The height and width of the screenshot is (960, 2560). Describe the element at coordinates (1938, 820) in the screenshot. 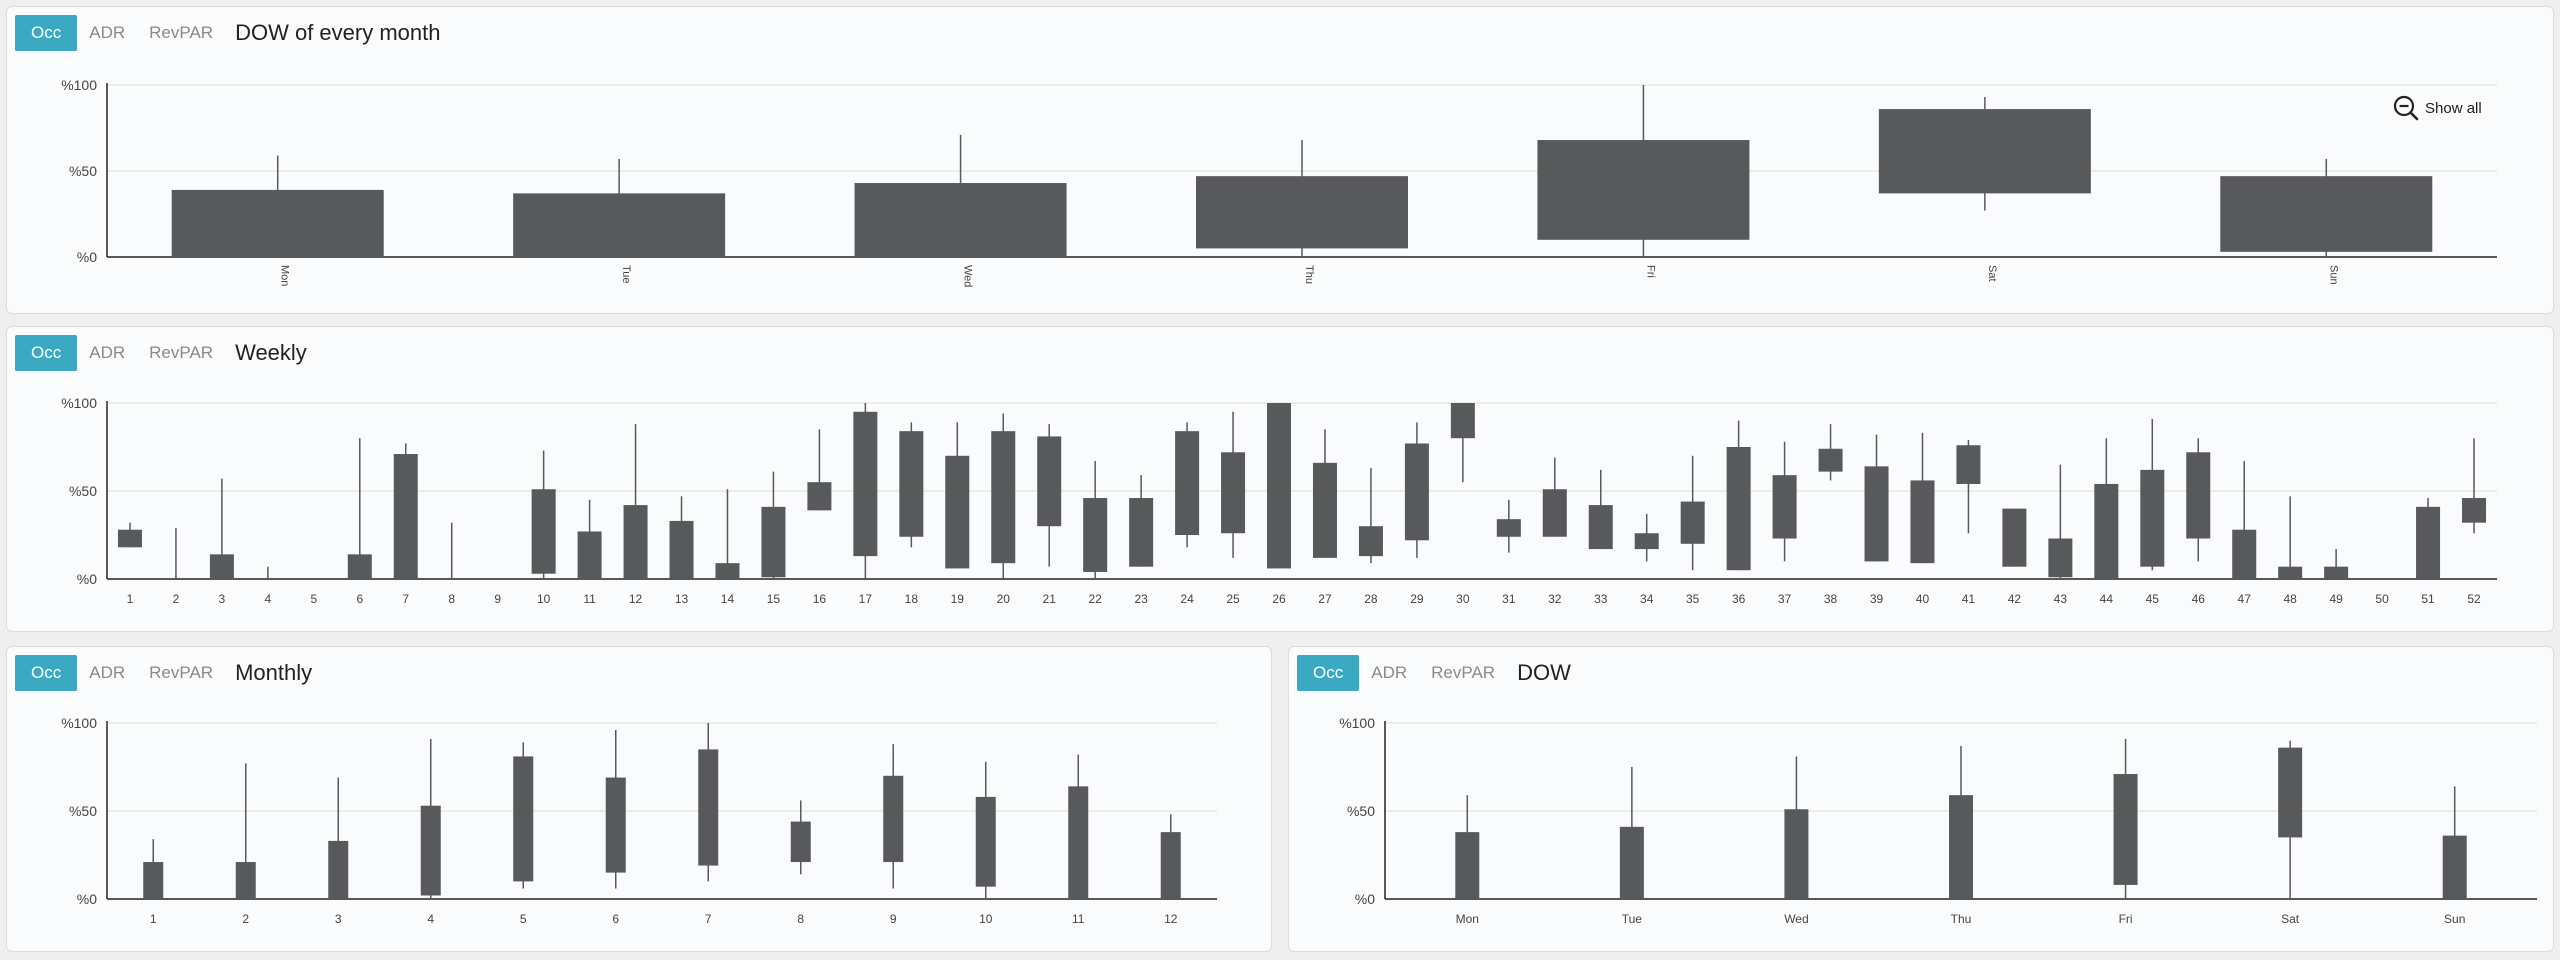

I see `chart-dow: %0 %50 %100 Mon Tue Wed Thu Fri Sat Sun` at that location.